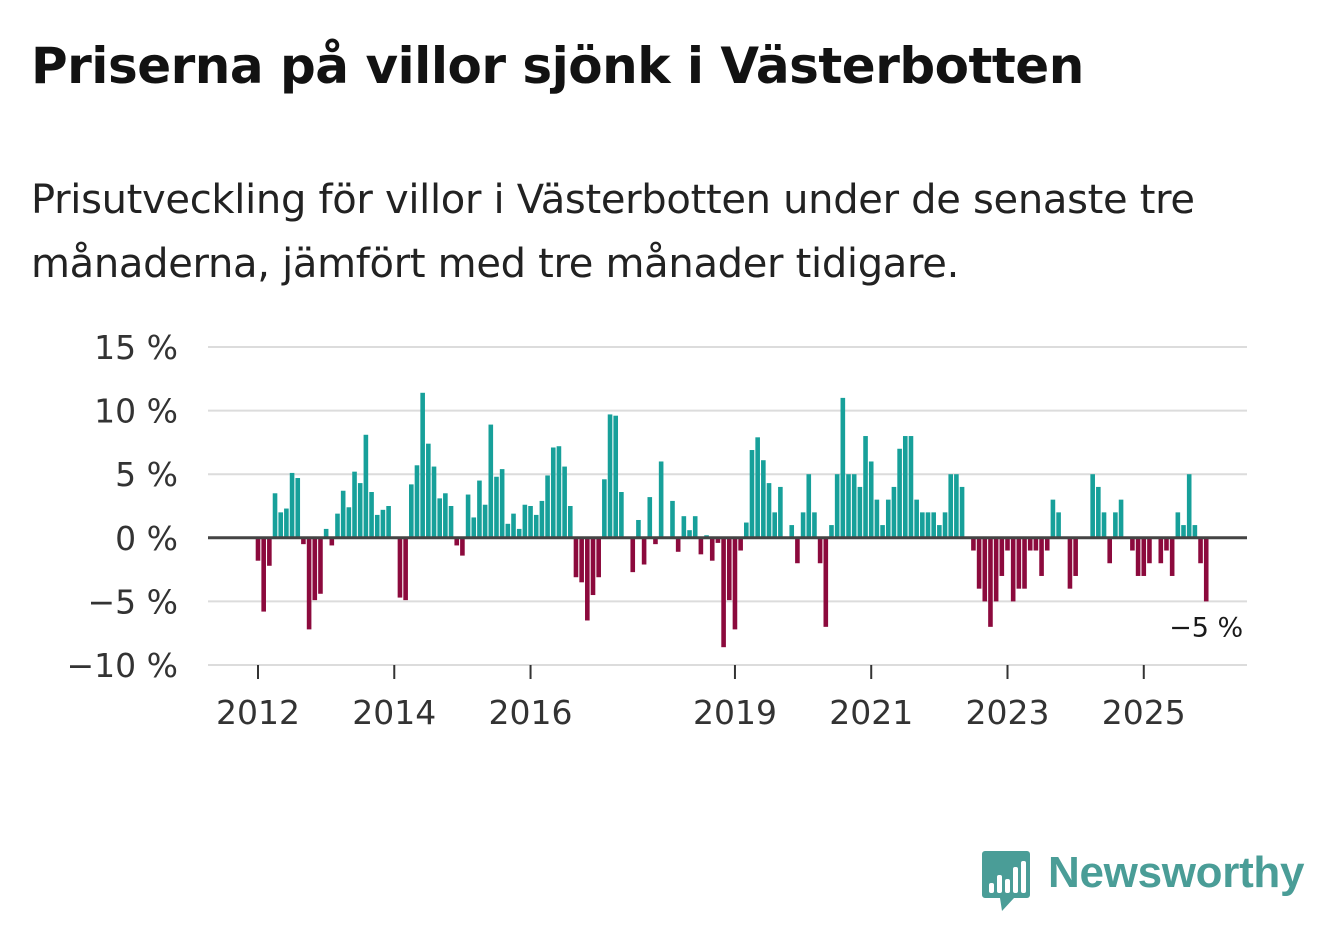 The width and height of the screenshot is (1322, 939). What do you see at coordinates (258, 712) in the screenshot?
I see `x-tick-label: 2012` at bounding box center [258, 712].